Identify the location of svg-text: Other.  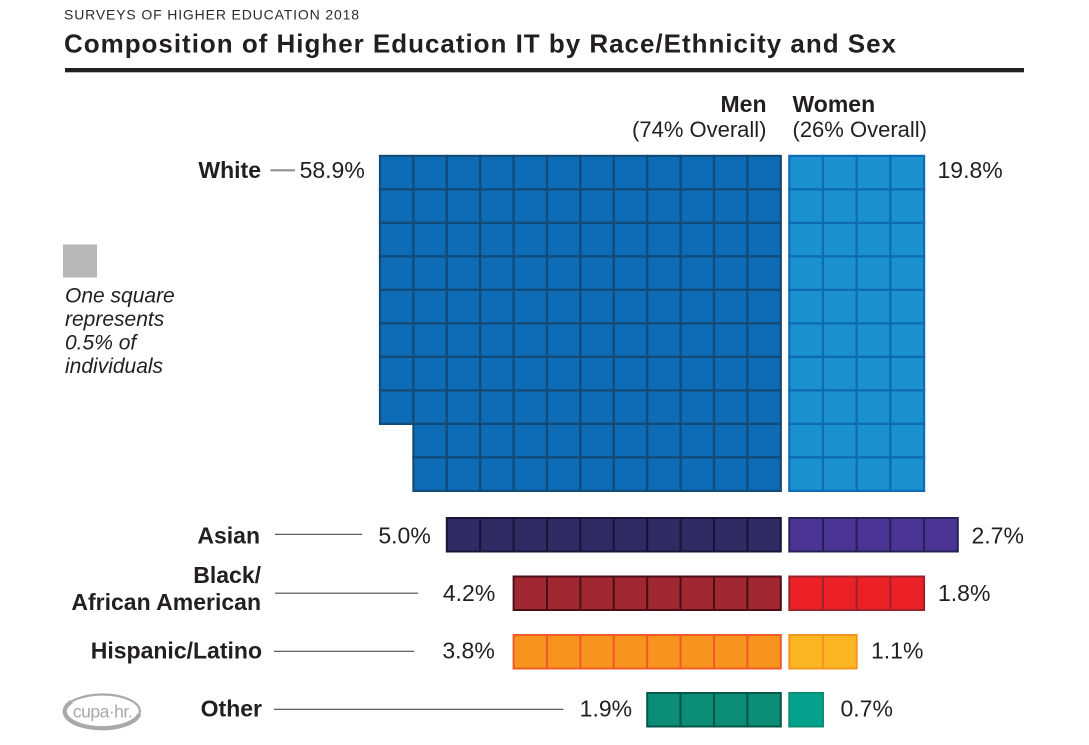
(231, 708).